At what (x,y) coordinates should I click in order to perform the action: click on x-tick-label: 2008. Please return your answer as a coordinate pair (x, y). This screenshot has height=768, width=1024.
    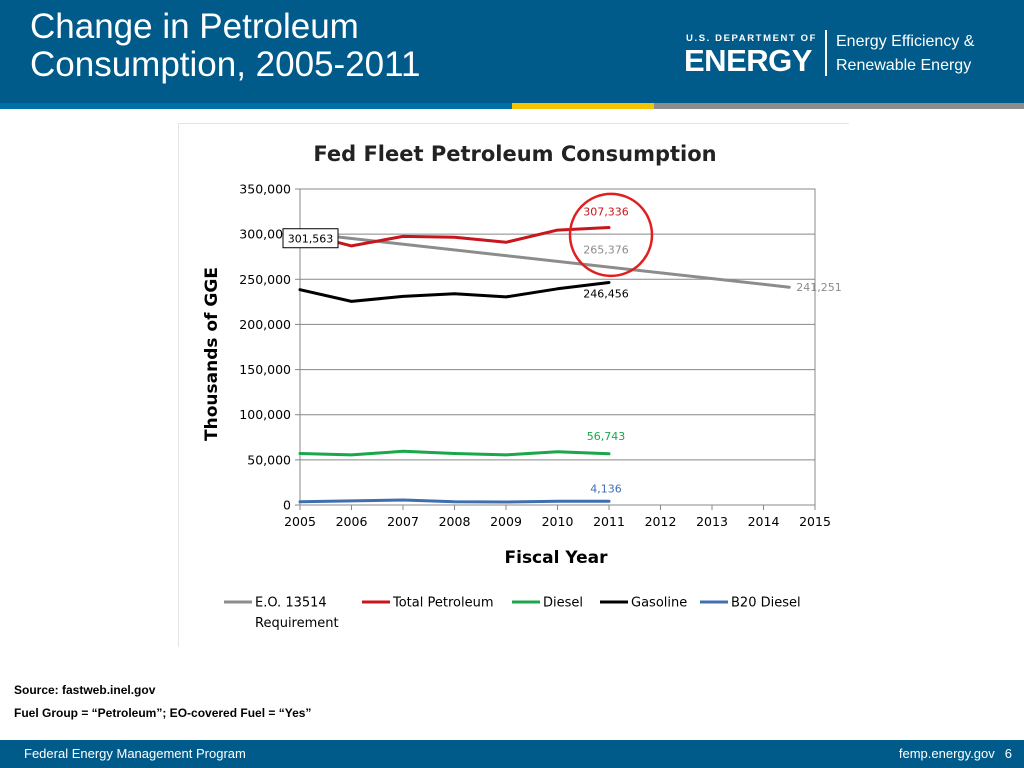
    Looking at the image, I should click on (455, 521).